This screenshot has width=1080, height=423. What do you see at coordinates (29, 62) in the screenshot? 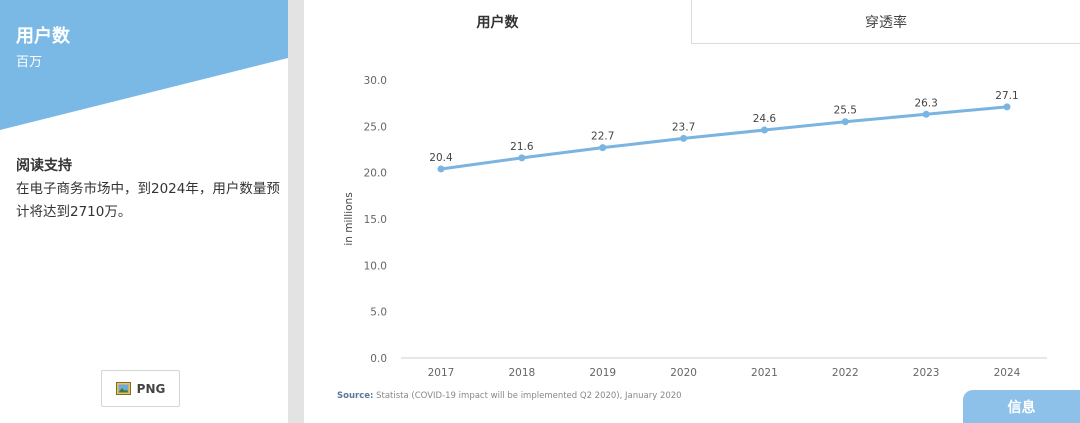
I see `metric-unit: 百万` at bounding box center [29, 62].